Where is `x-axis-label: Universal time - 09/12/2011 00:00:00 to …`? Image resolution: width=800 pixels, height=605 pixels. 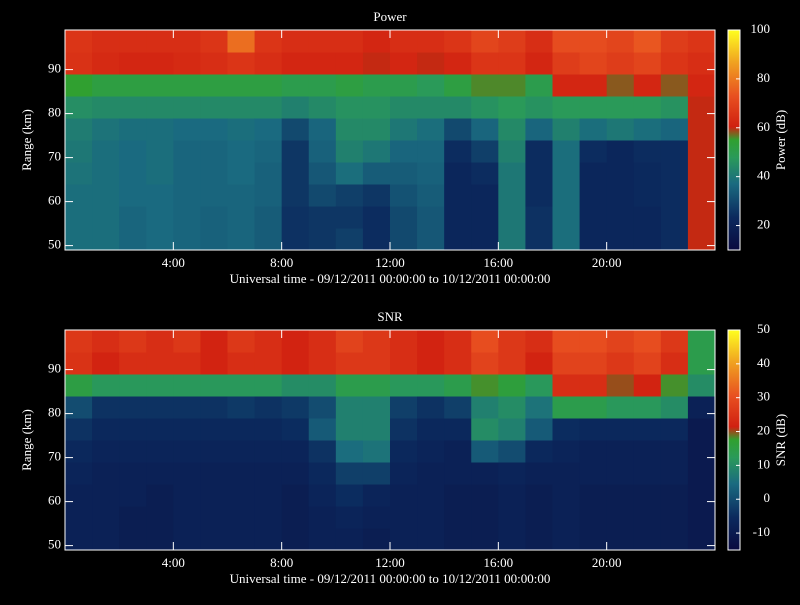
x-axis-label: Universal time - 09/12/2011 00:00:00 to … is located at coordinates (390, 278).